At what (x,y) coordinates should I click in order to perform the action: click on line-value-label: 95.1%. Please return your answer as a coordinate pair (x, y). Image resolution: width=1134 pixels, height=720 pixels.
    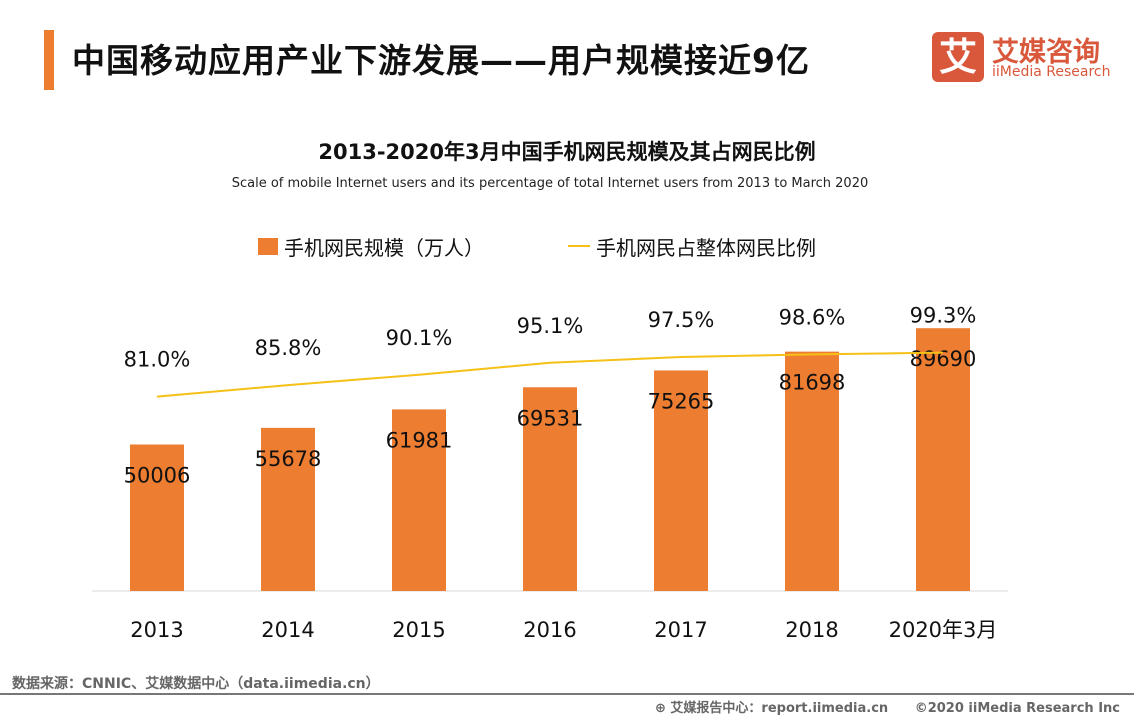
    Looking at the image, I should click on (550, 326).